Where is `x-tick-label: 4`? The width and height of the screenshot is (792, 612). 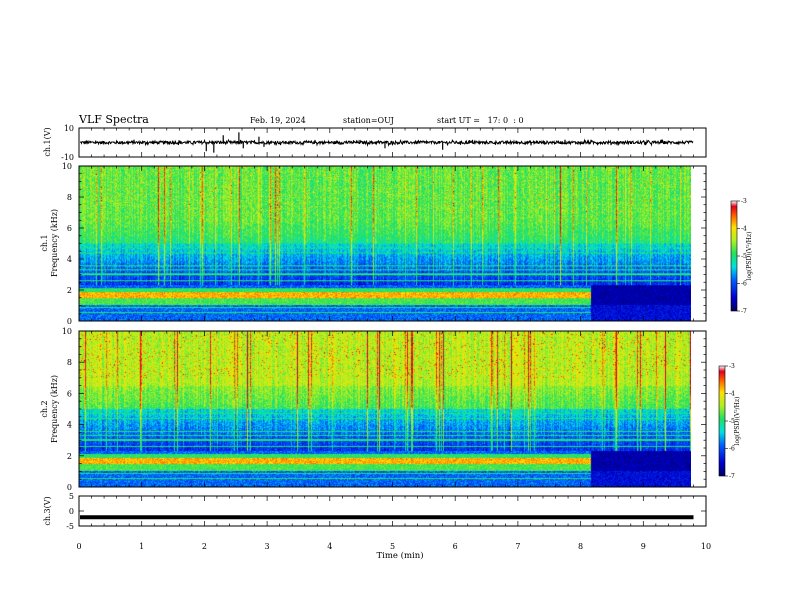
x-tick-label: 4 is located at coordinates (329, 546).